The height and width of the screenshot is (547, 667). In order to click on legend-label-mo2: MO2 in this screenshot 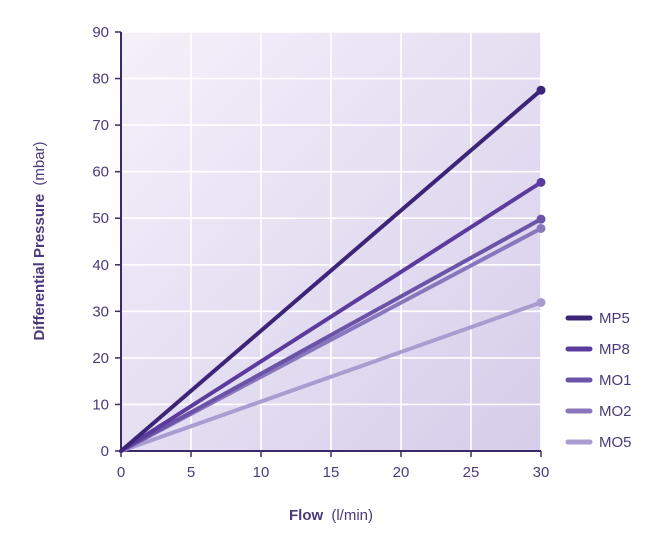, I will do `click(615, 411)`.